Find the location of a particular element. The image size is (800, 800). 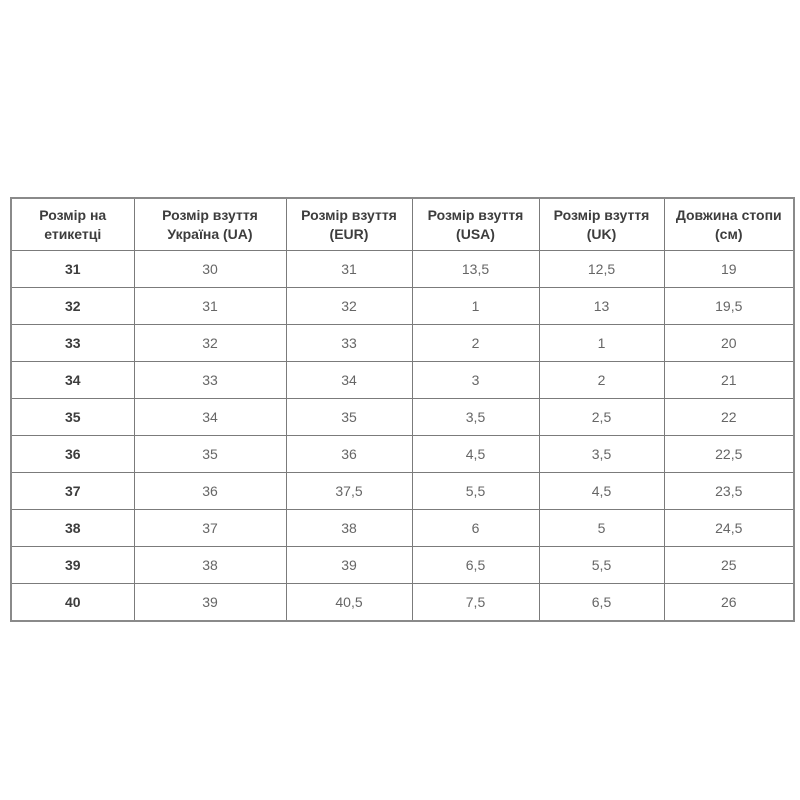

size-value-cell: 3 is located at coordinates (475, 380).